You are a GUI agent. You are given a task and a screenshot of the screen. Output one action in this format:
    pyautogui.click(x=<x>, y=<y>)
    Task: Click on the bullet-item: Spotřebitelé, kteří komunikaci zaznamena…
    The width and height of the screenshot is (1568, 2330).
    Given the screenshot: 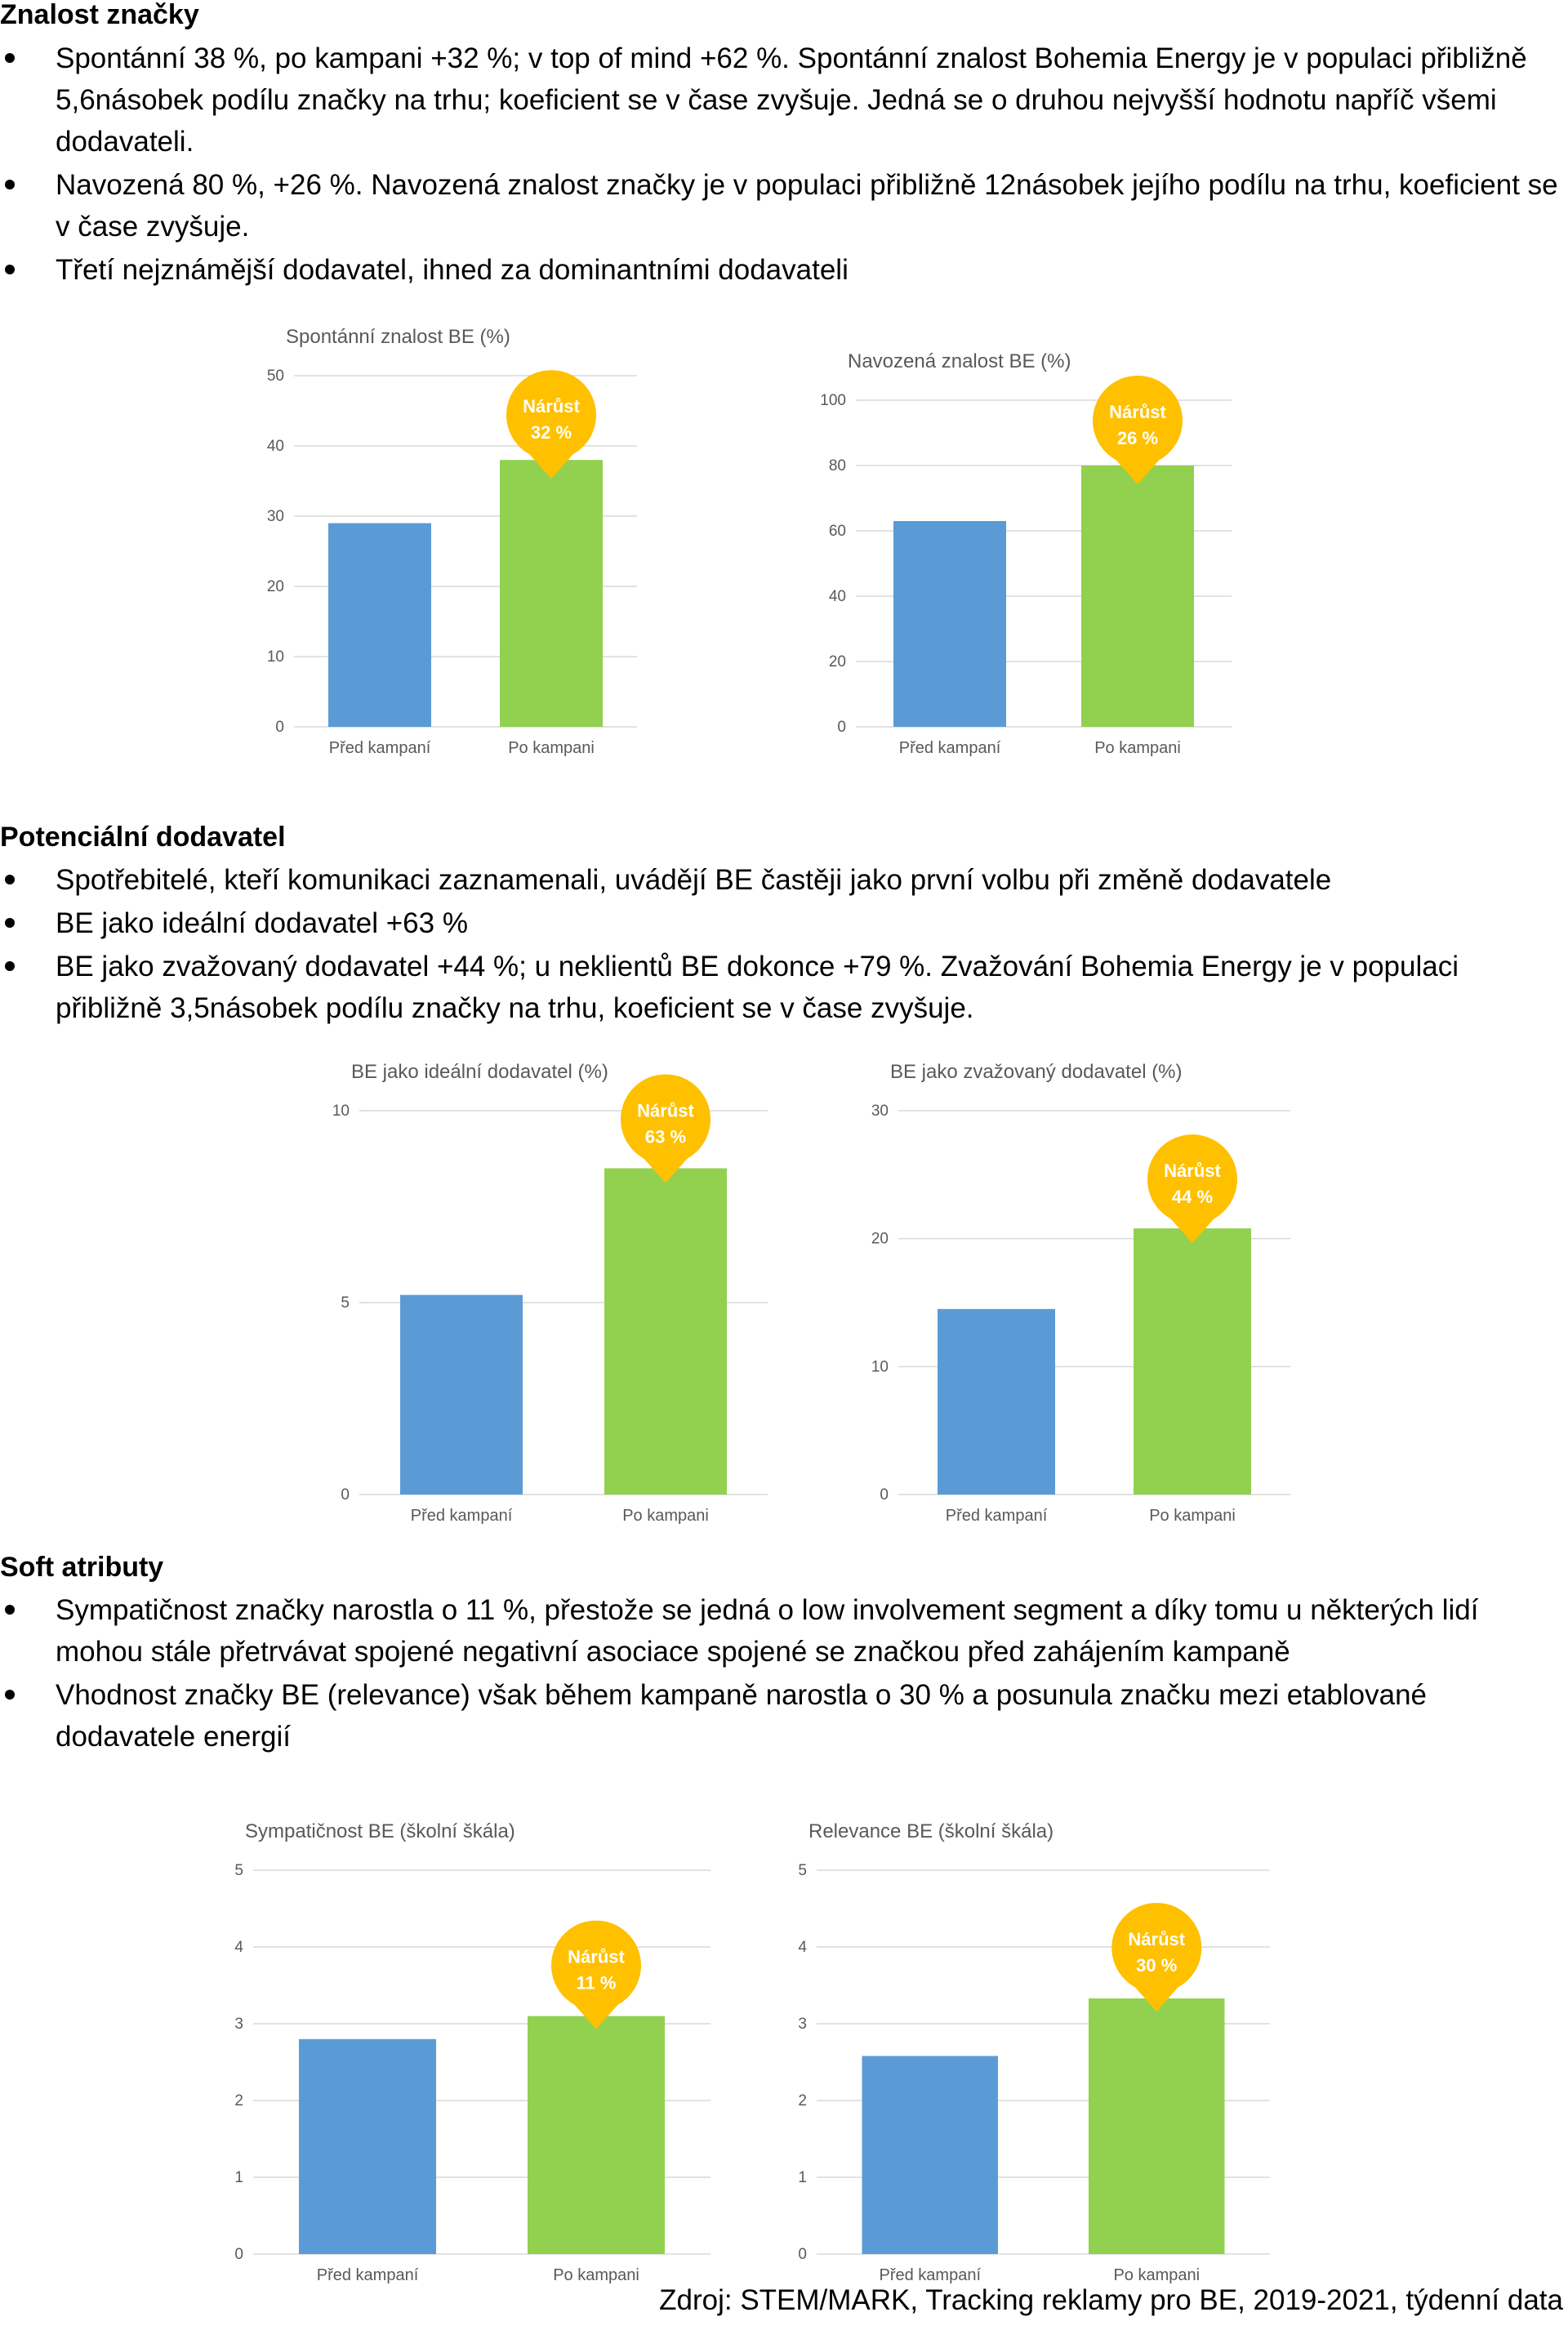 What is the action you would take?
    pyautogui.click(x=782, y=880)
    